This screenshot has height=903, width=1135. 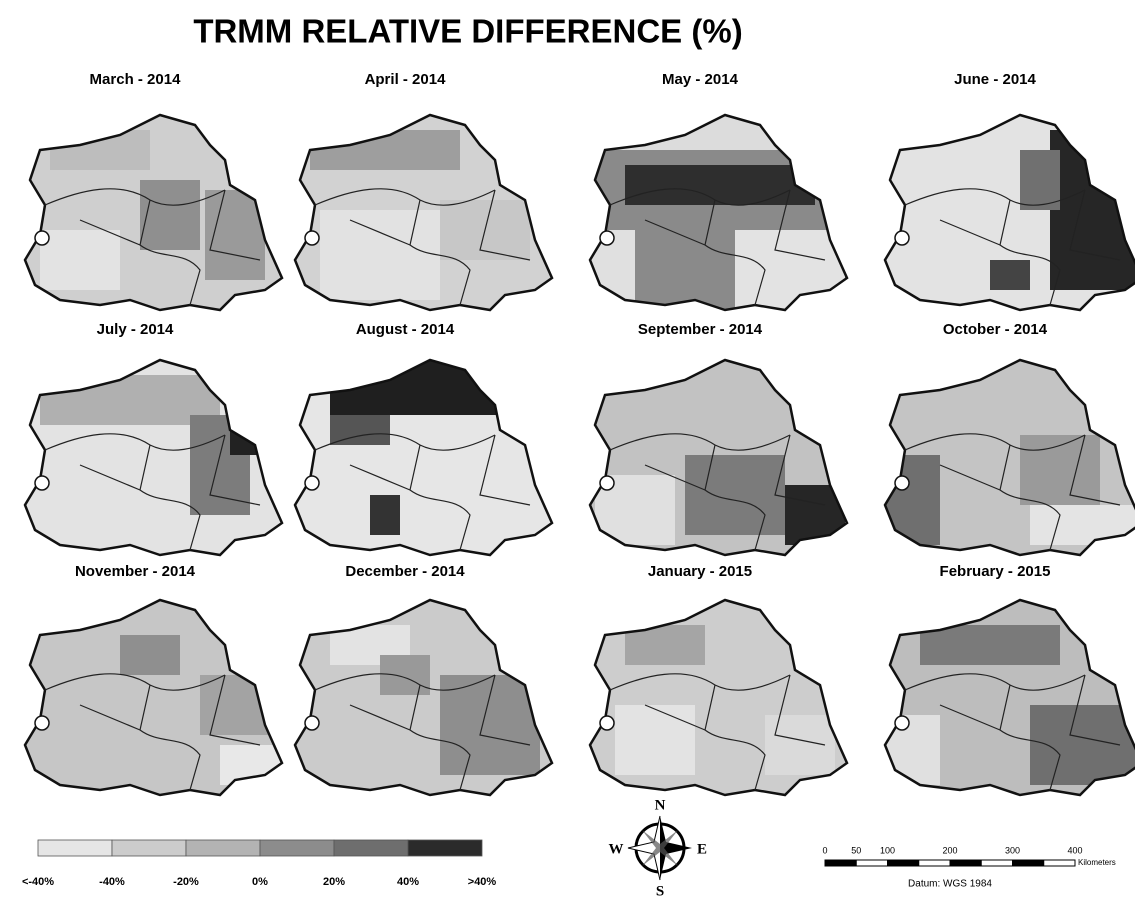 What do you see at coordinates (856, 850) in the screenshot?
I see `scale-label: 50` at bounding box center [856, 850].